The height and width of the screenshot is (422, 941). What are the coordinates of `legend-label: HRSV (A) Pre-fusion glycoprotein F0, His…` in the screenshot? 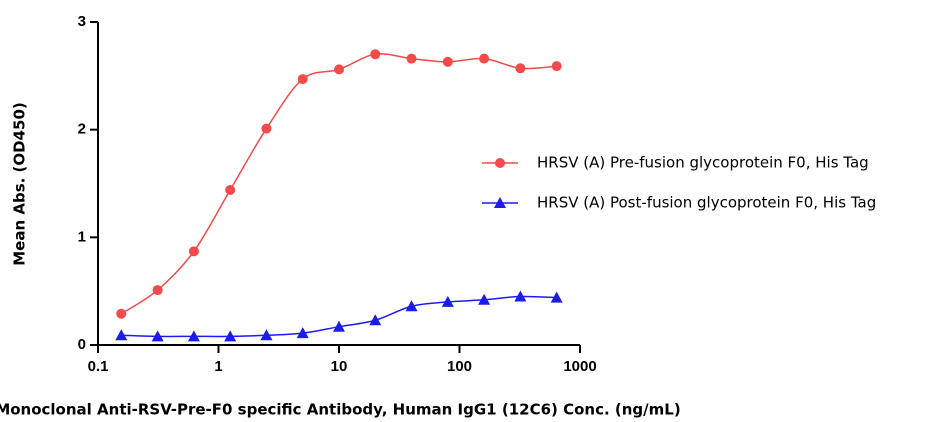 It's located at (703, 163).